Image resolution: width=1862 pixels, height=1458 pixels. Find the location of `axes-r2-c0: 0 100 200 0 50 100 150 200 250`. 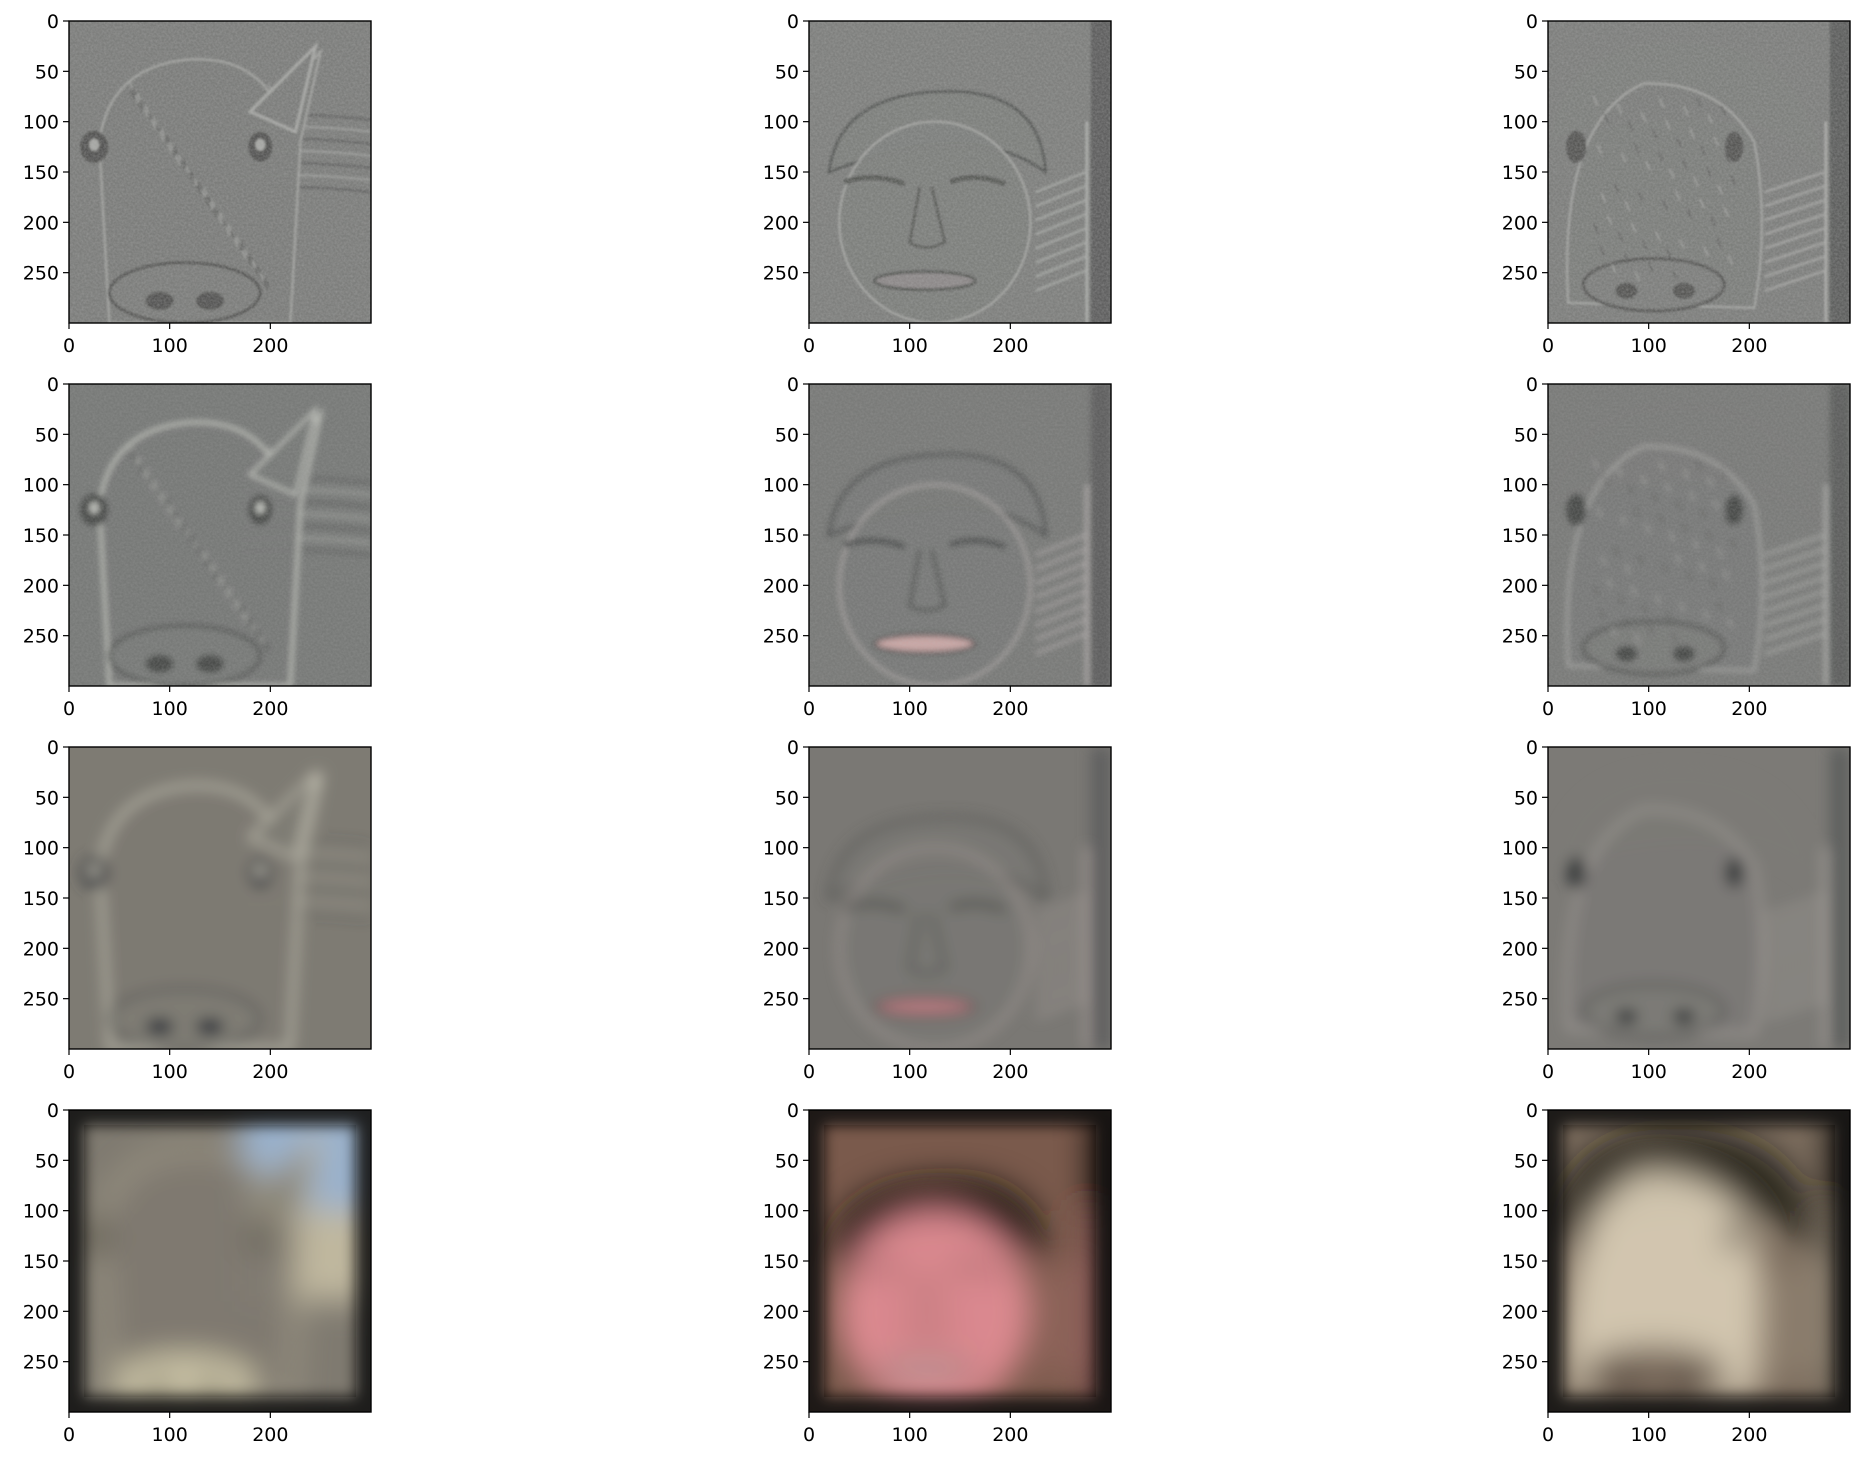

axes-r2-c0: 0 100 200 0 50 100 150 200 250 is located at coordinates (197, 910).